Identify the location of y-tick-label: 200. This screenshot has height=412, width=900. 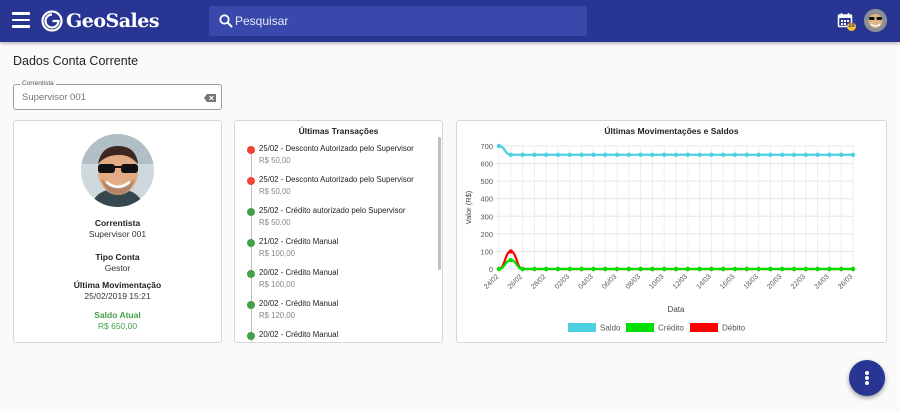
(486, 234).